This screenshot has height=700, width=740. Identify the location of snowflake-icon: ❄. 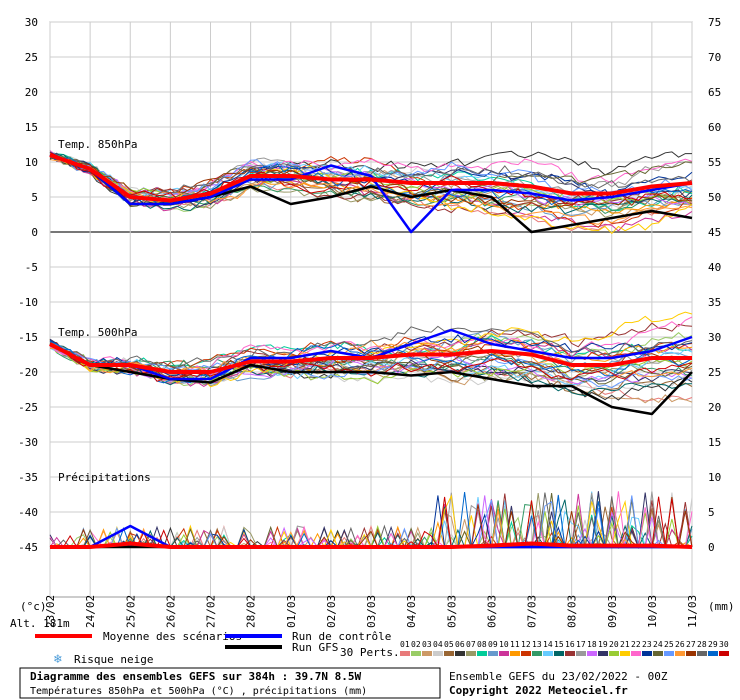
(57, 659).